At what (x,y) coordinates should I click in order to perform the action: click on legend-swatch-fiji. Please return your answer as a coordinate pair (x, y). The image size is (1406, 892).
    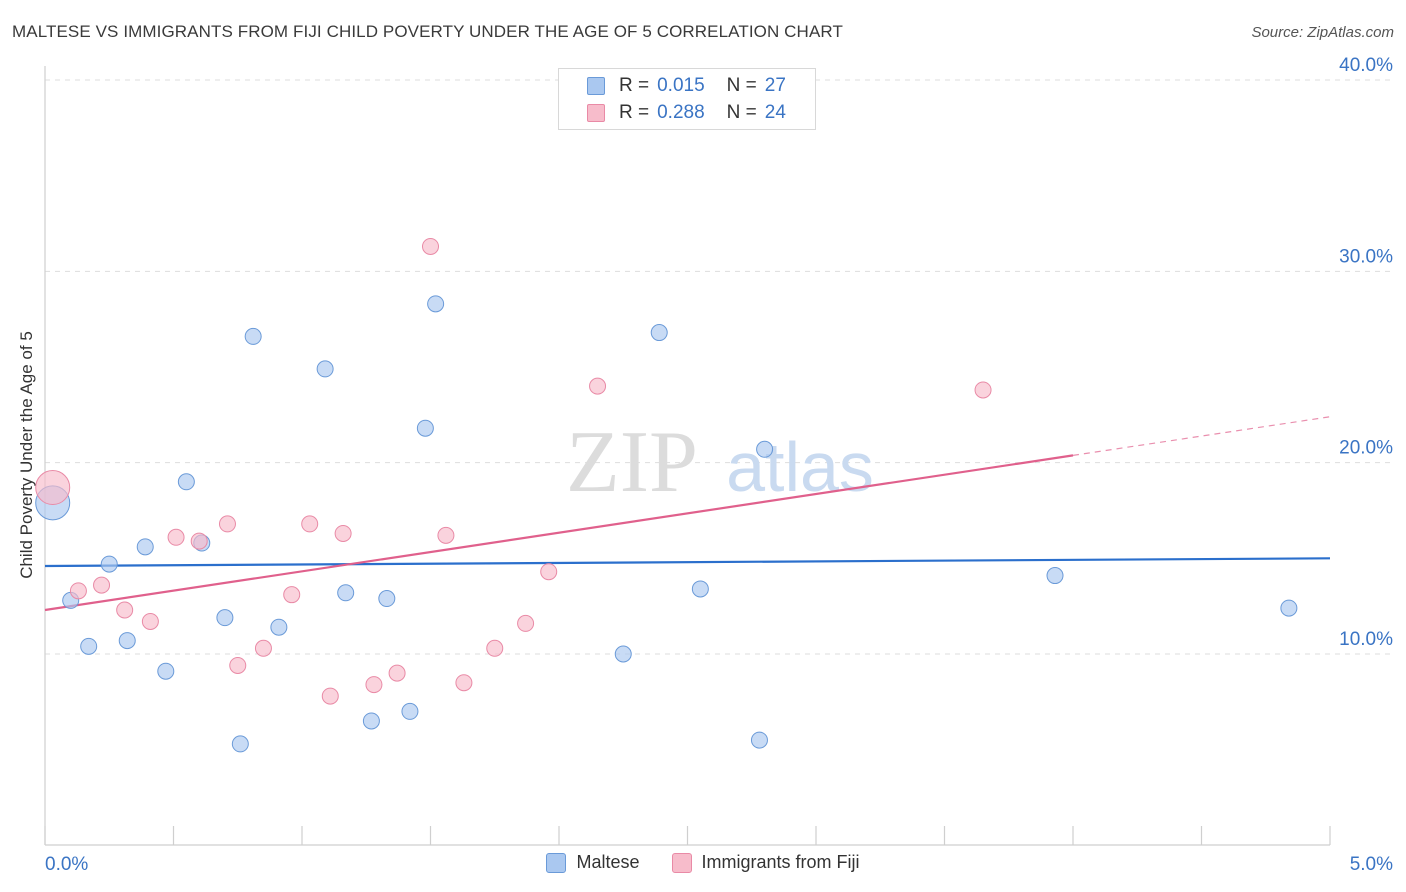
    Looking at the image, I should click on (681, 862).